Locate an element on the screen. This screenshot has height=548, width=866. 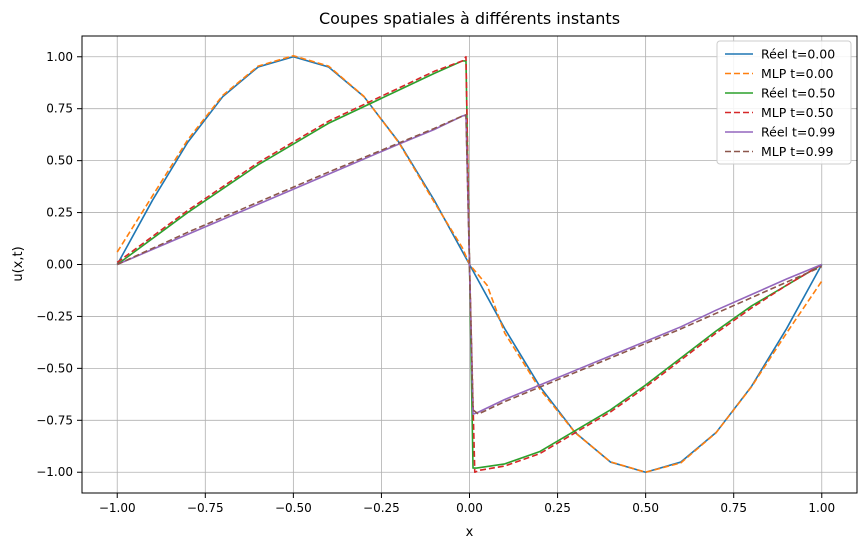
legend-label: MLP t=0.00 is located at coordinates (797, 73).